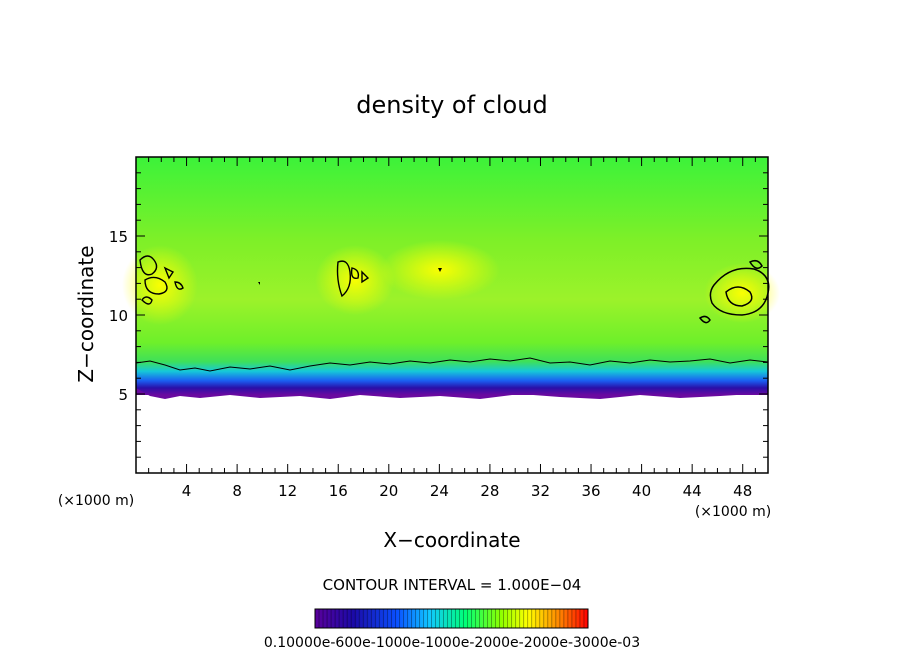 The height and width of the screenshot is (654, 904). What do you see at coordinates (388, 491) in the screenshot?
I see `x-tick-label: 20` at bounding box center [388, 491].